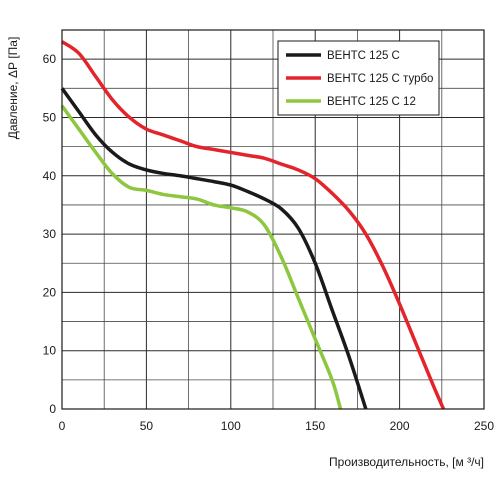  I want to click on y-tick-label: 10, so click(50, 351).